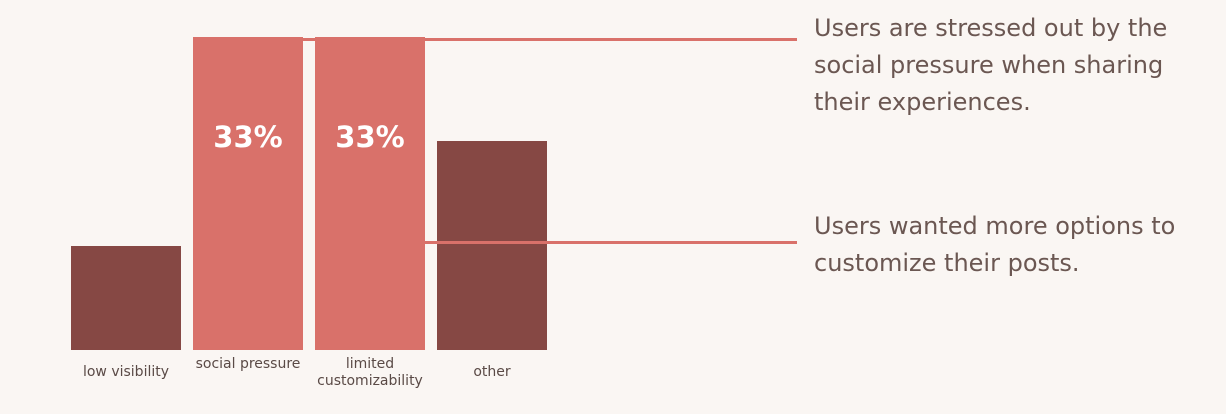  What do you see at coordinates (370, 372) in the screenshot?
I see `x-tick-label: limited customizability` at bounding box center [370, 372].